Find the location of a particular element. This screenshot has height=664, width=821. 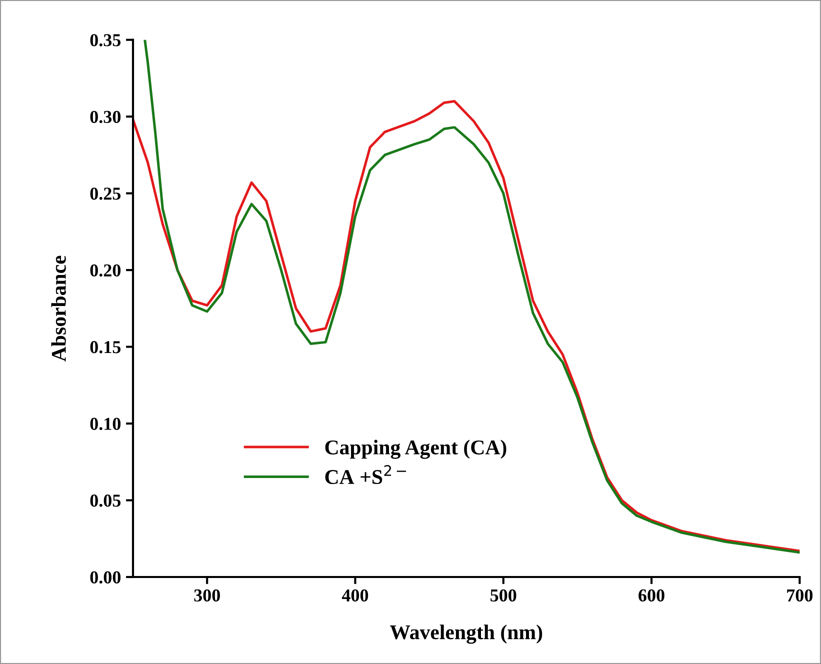

y-tick-label: 0.00 is located at coordinates (105, 577).